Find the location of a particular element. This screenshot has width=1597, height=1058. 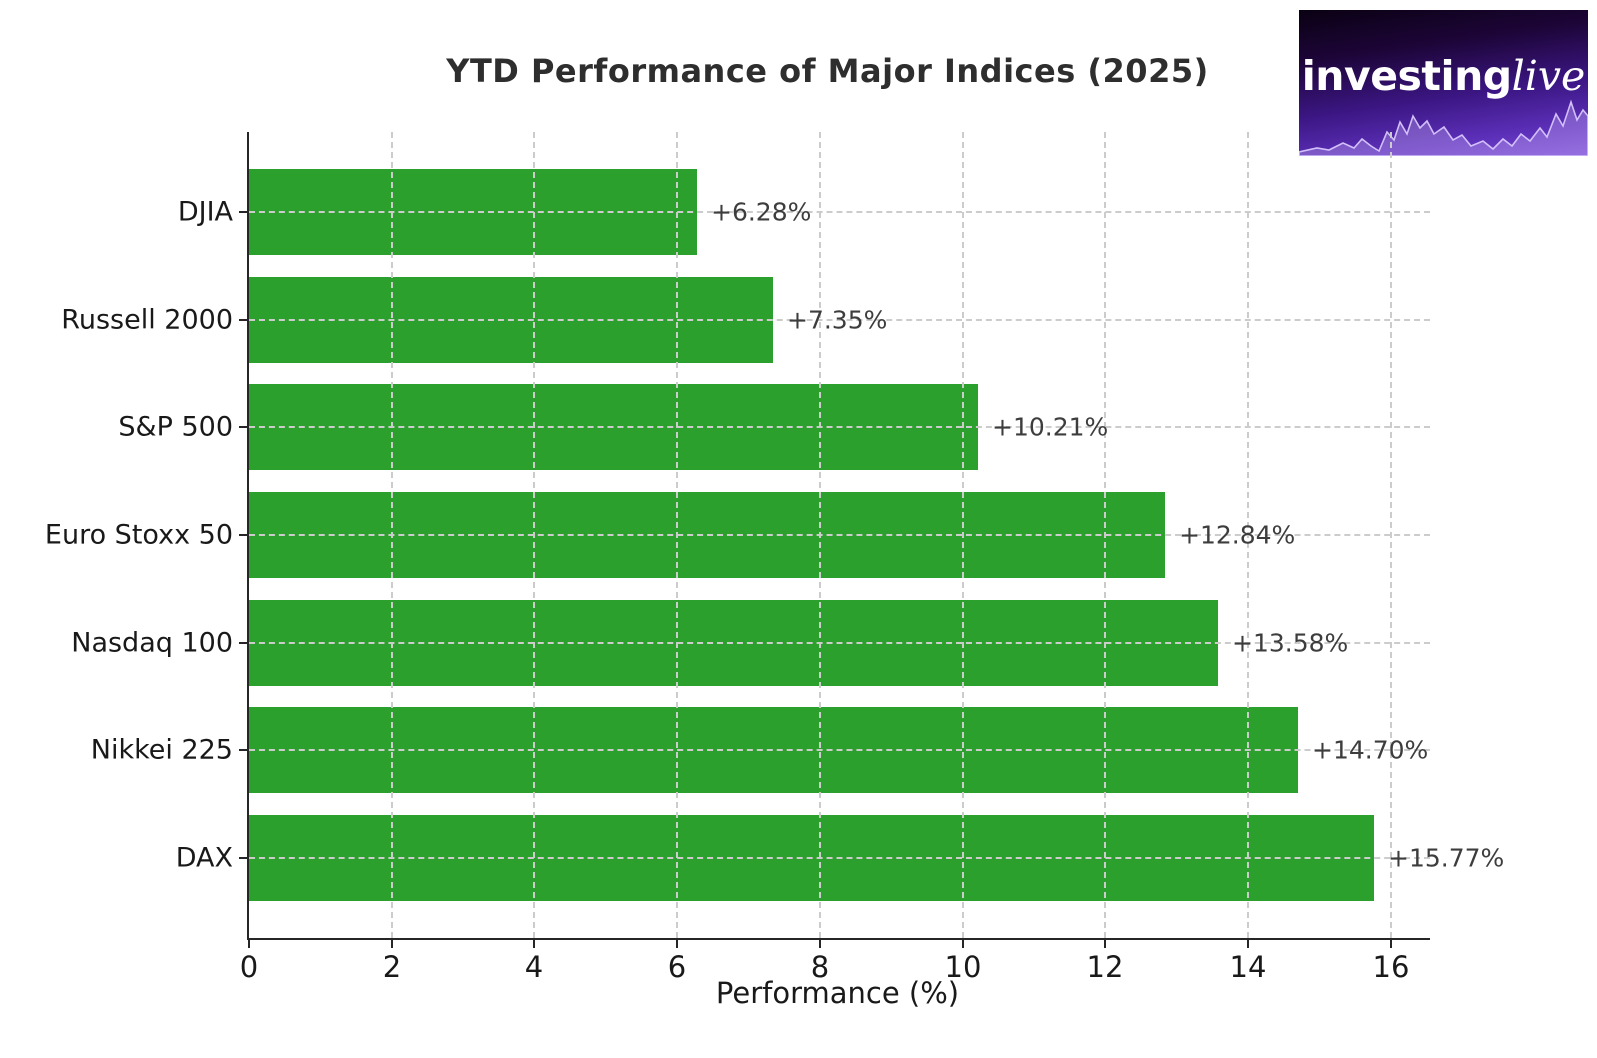

x-tick-label: 16 is located at coordinates (1391, 967).